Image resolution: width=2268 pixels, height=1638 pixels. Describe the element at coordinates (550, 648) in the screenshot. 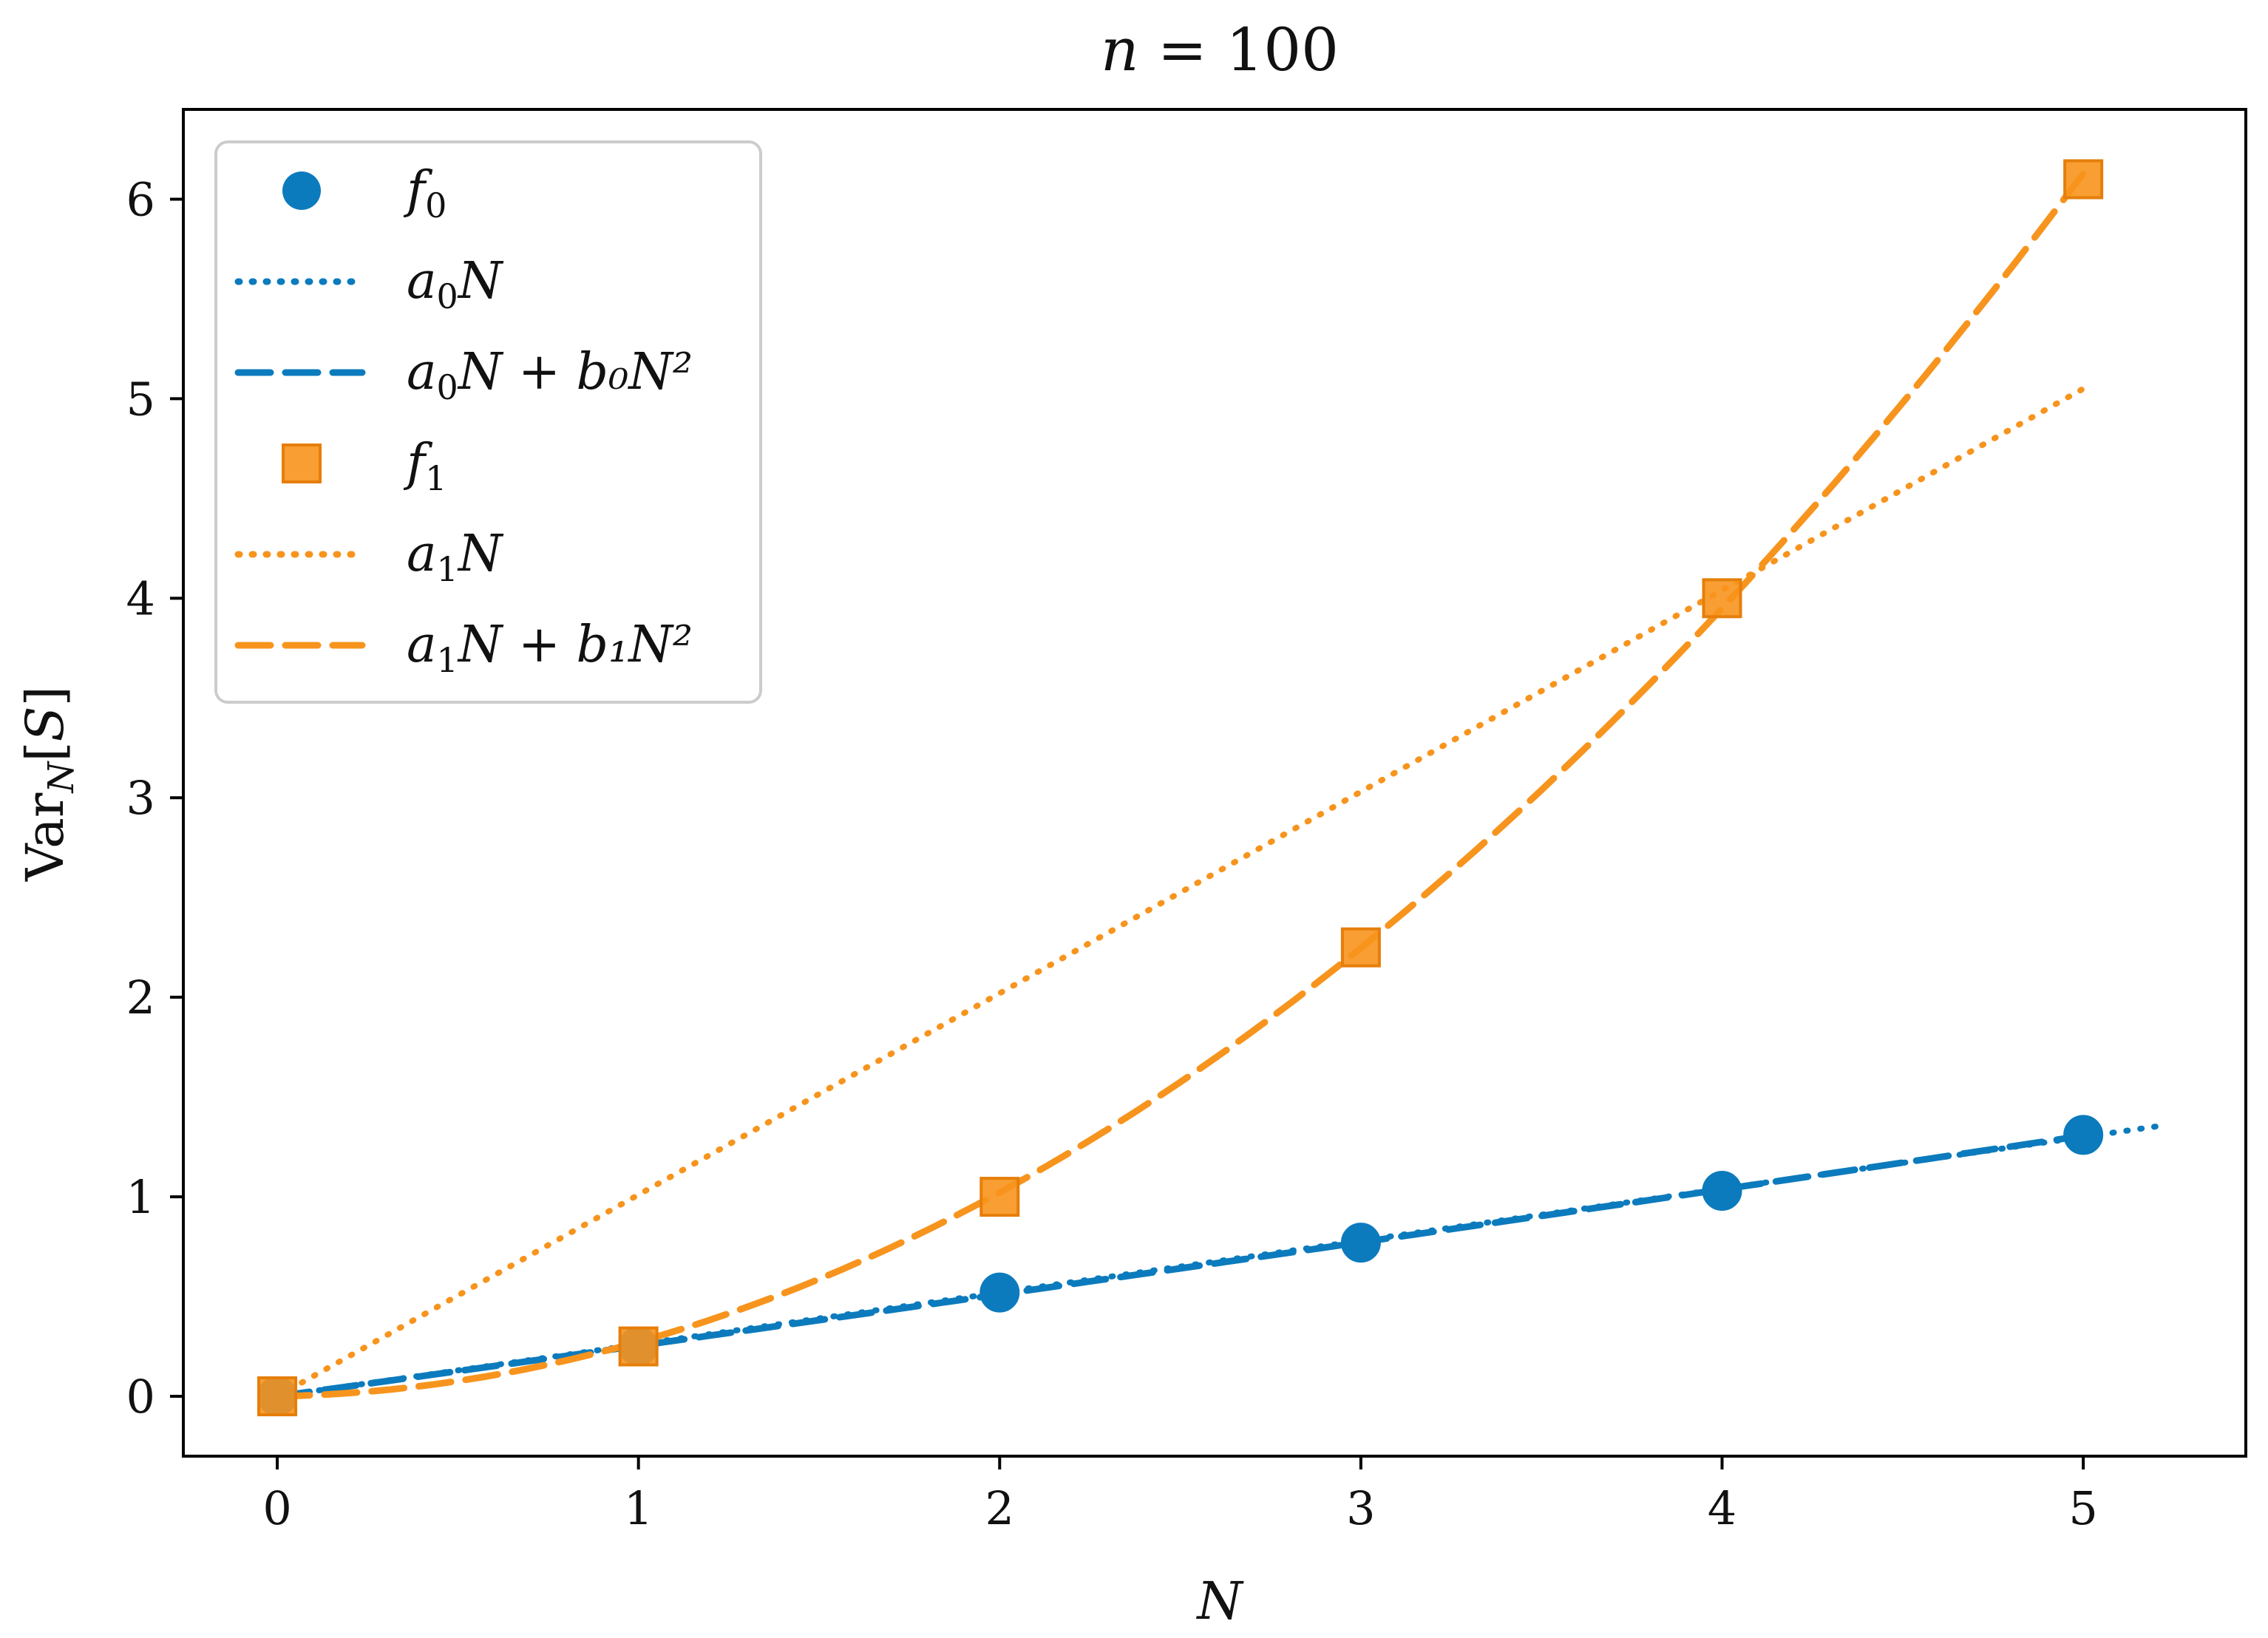

I see `legend-label: a1N + b₁N²` at that location.